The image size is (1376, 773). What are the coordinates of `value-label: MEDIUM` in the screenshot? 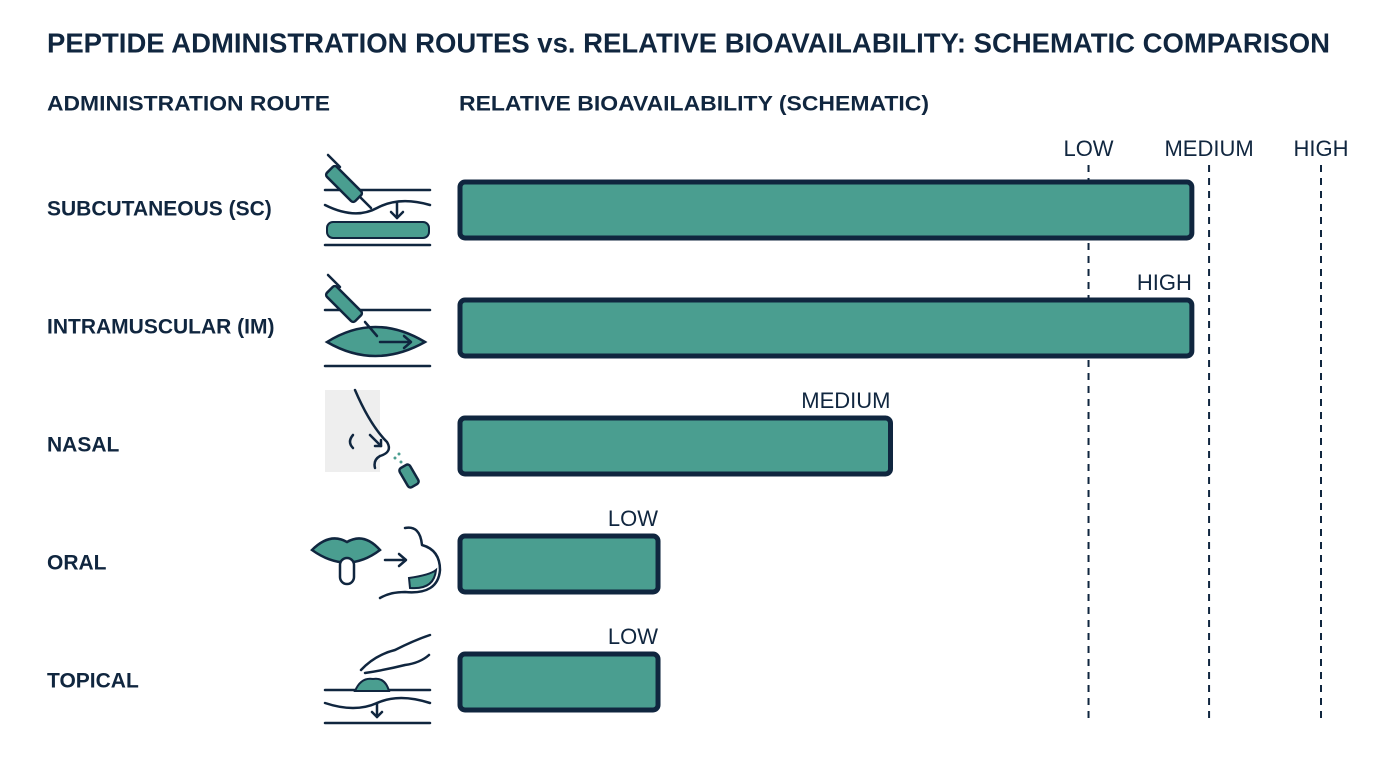 It's located at (845, 400).